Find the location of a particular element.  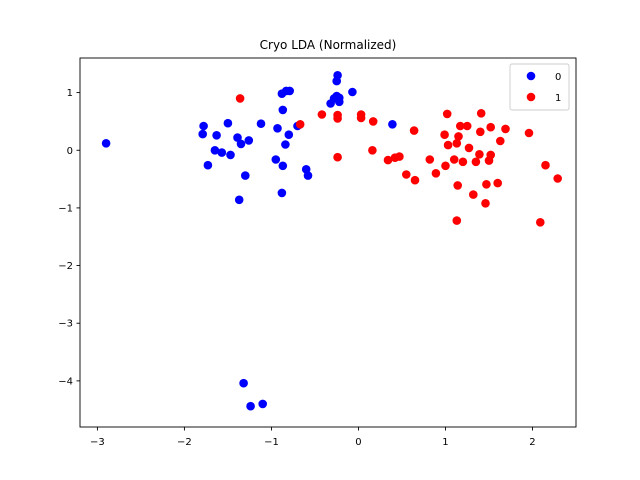

chart-title: Cryo LDA (Normalized) is located at coordinates (328, 45).